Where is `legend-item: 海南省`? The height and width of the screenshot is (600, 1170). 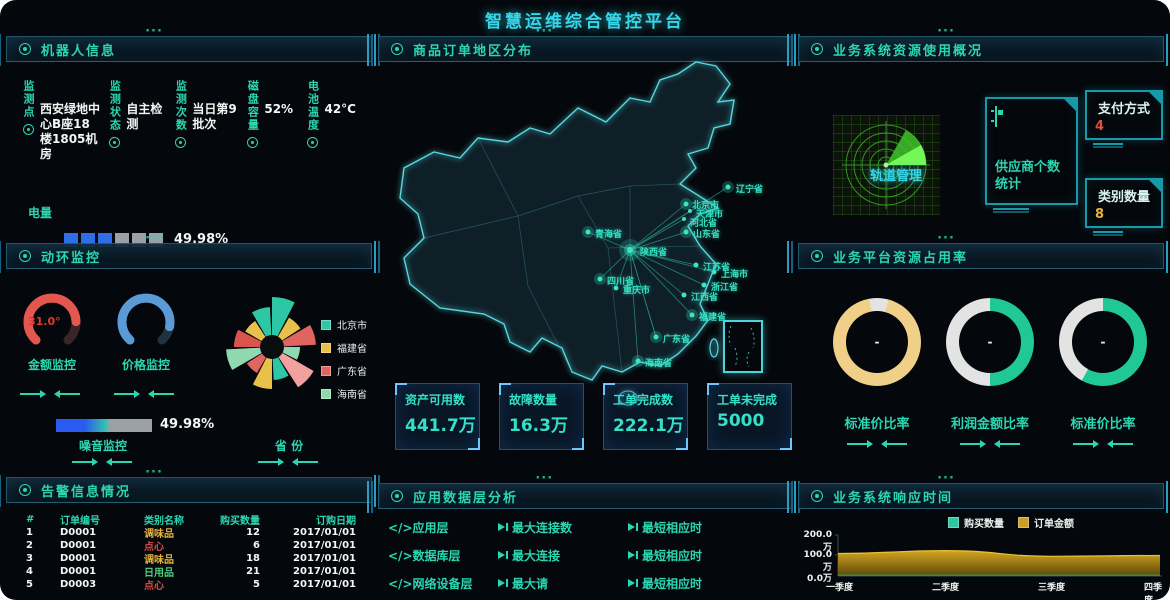 legend-item: 海南省 is located at coordinates (344, 393).